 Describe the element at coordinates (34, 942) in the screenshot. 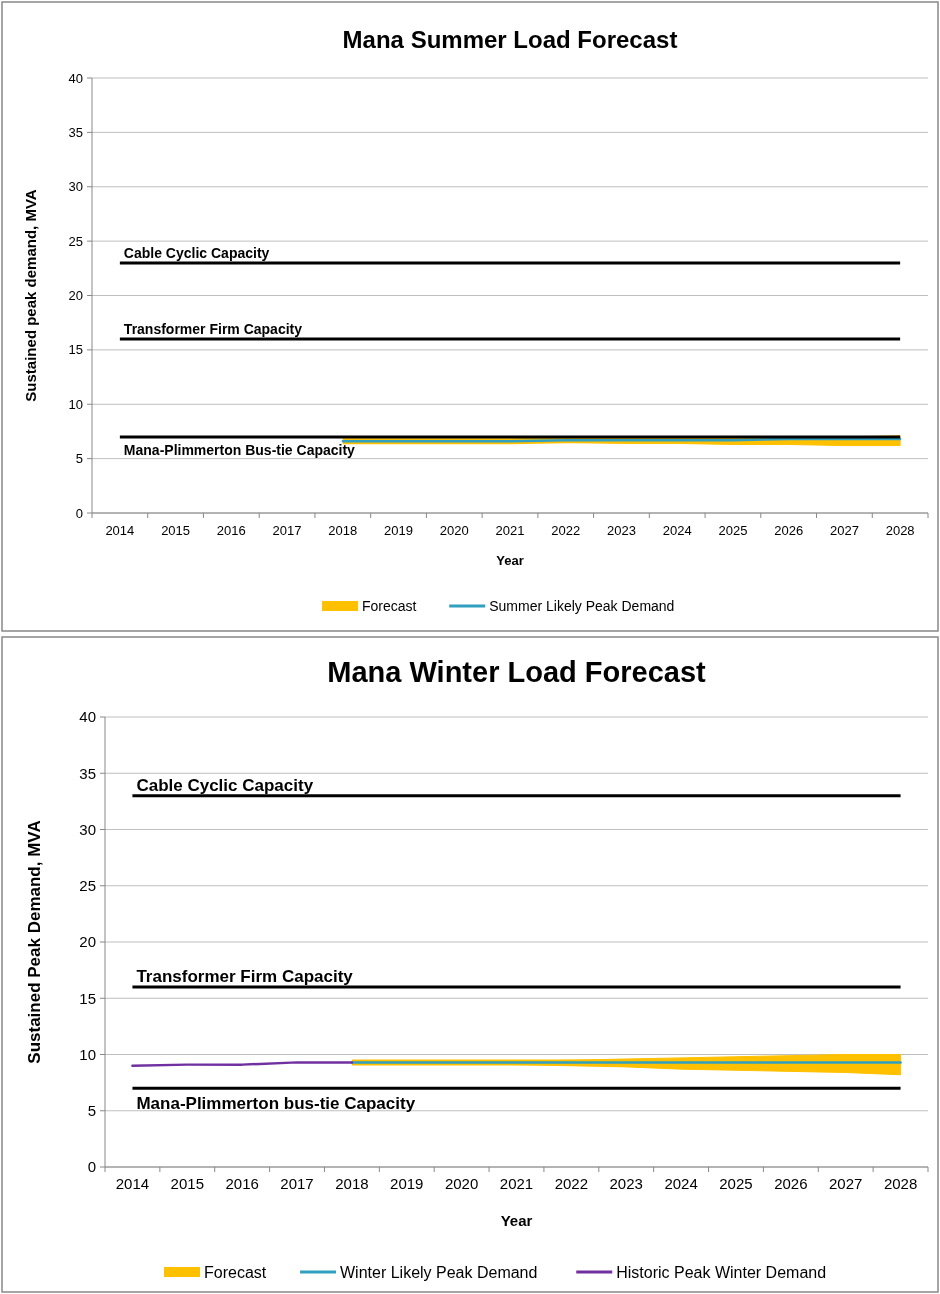

I see `y-axis-title: Sustained Peak Demand, MVA` at that location.